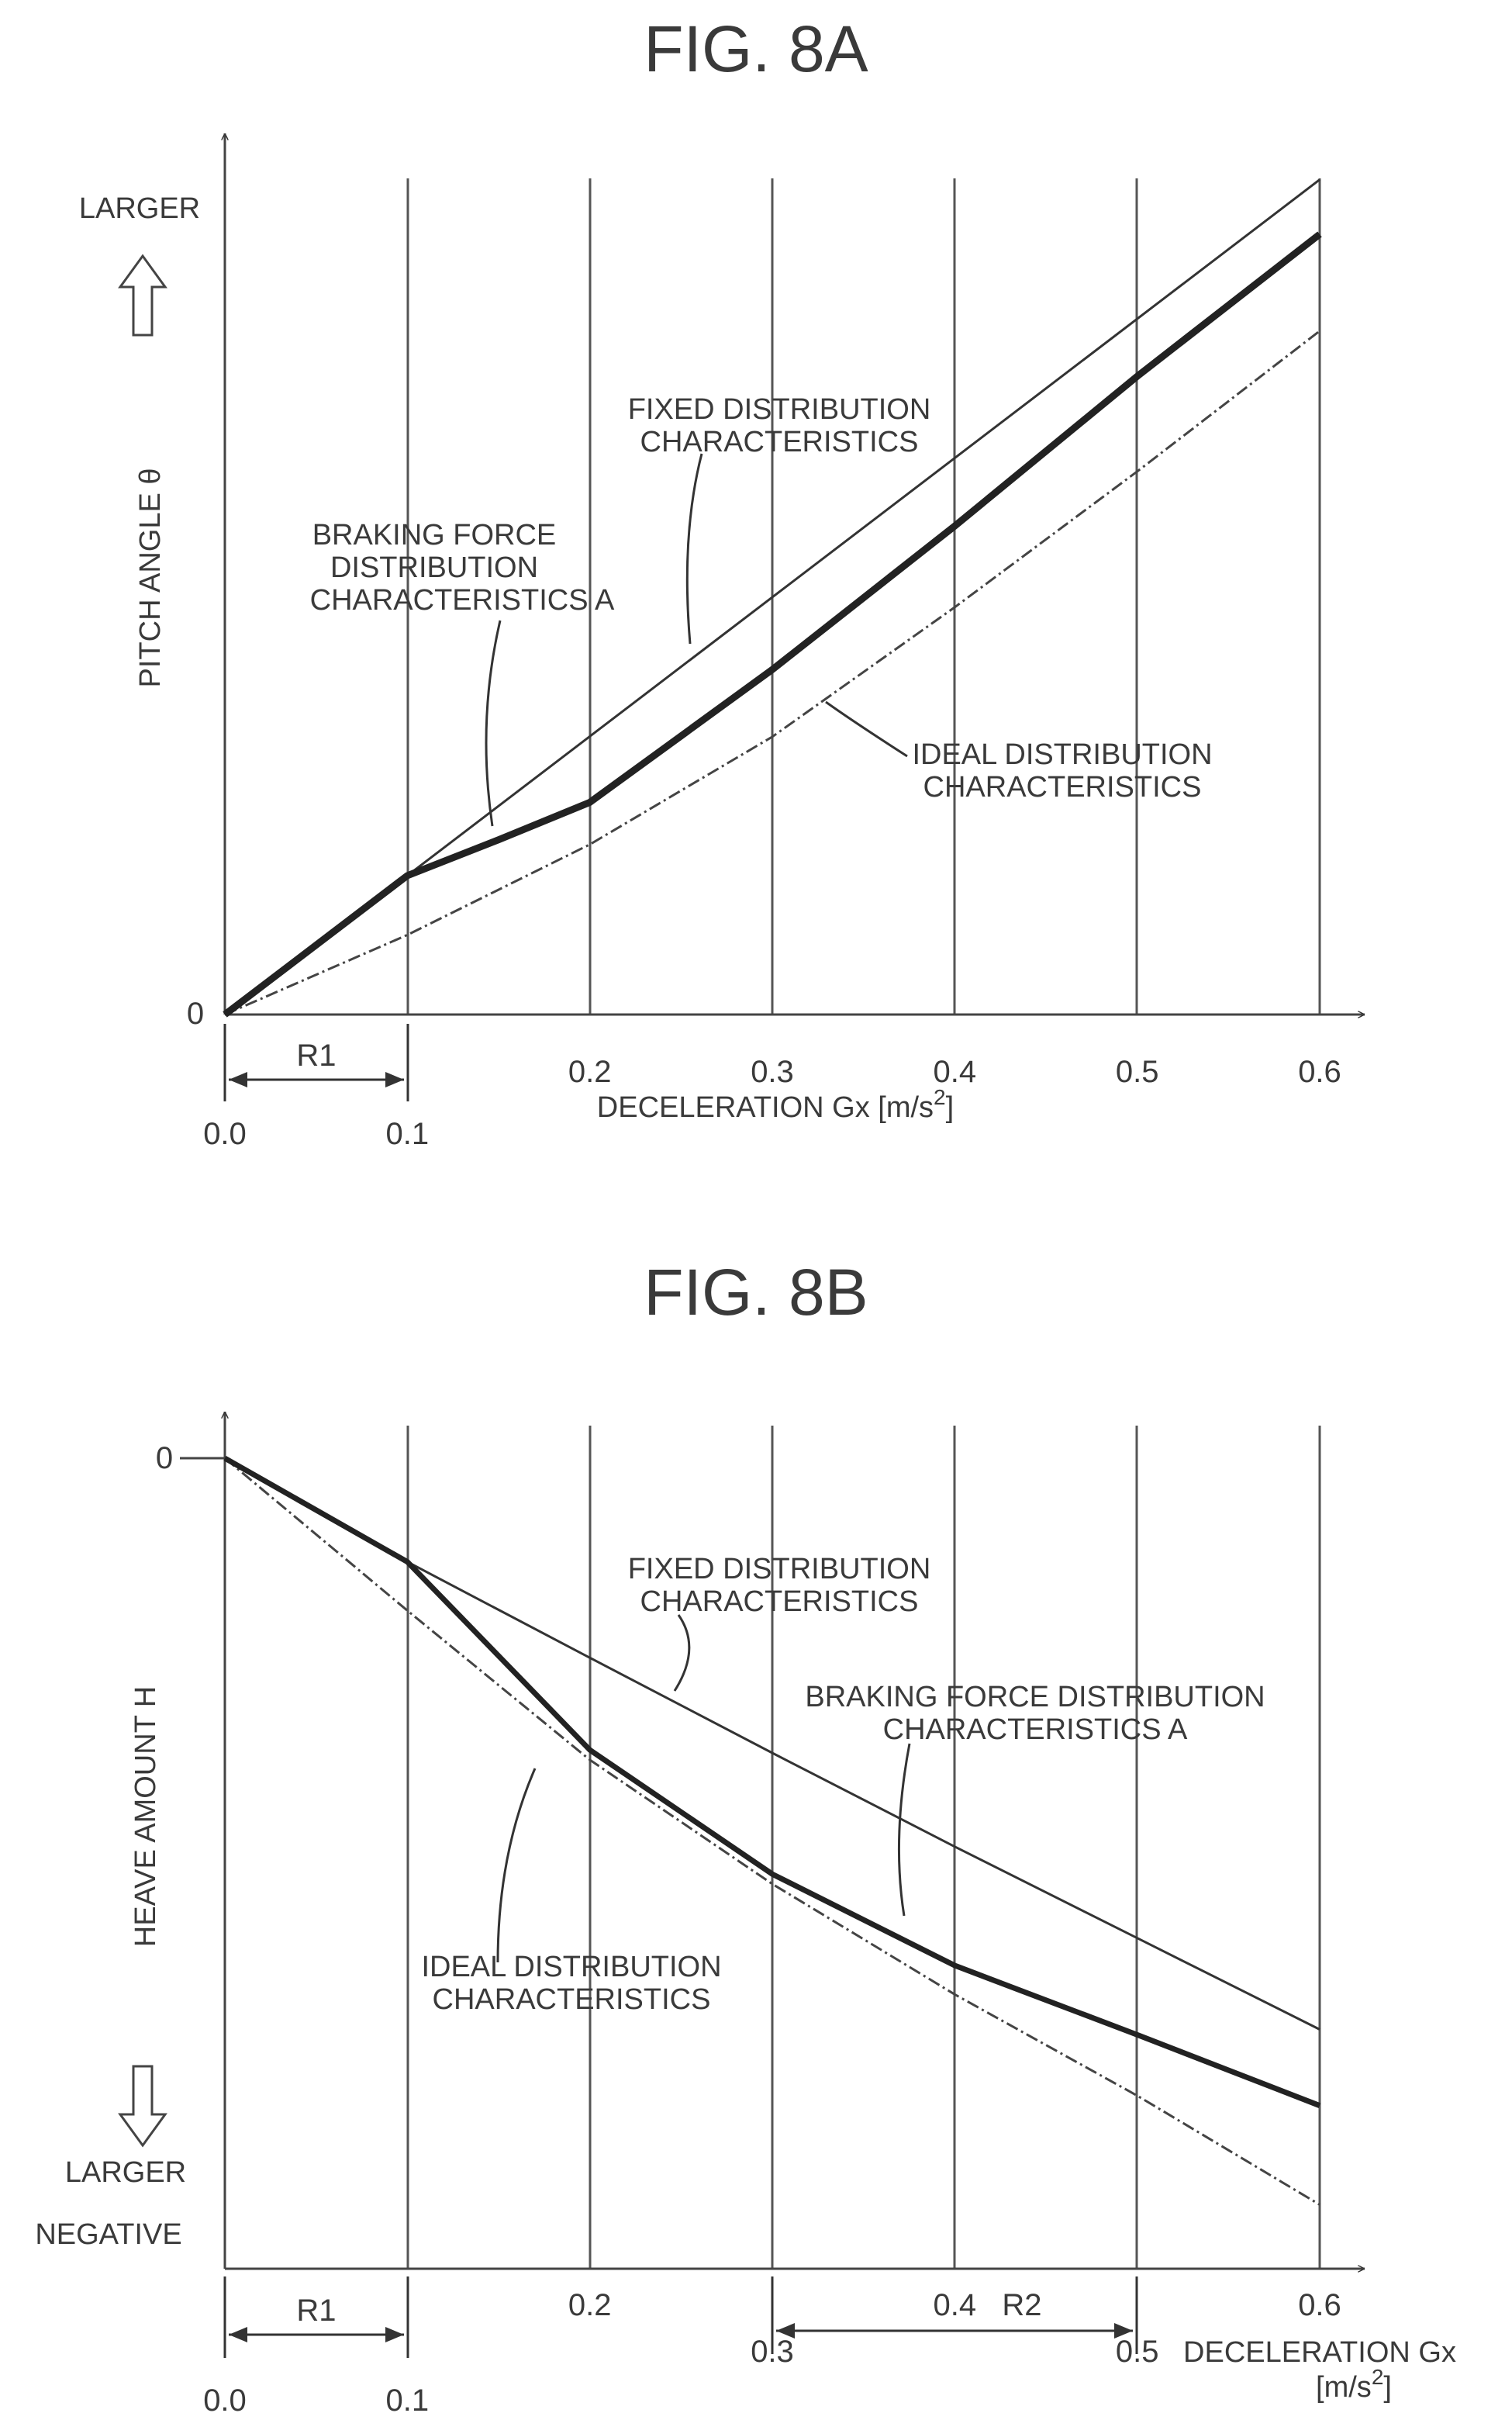 The height and width of the screenshot is (2413, 1512). Describe the element at coordinates (142, 2106) in the screenshot. I see `down-arrow-icon` at that location.